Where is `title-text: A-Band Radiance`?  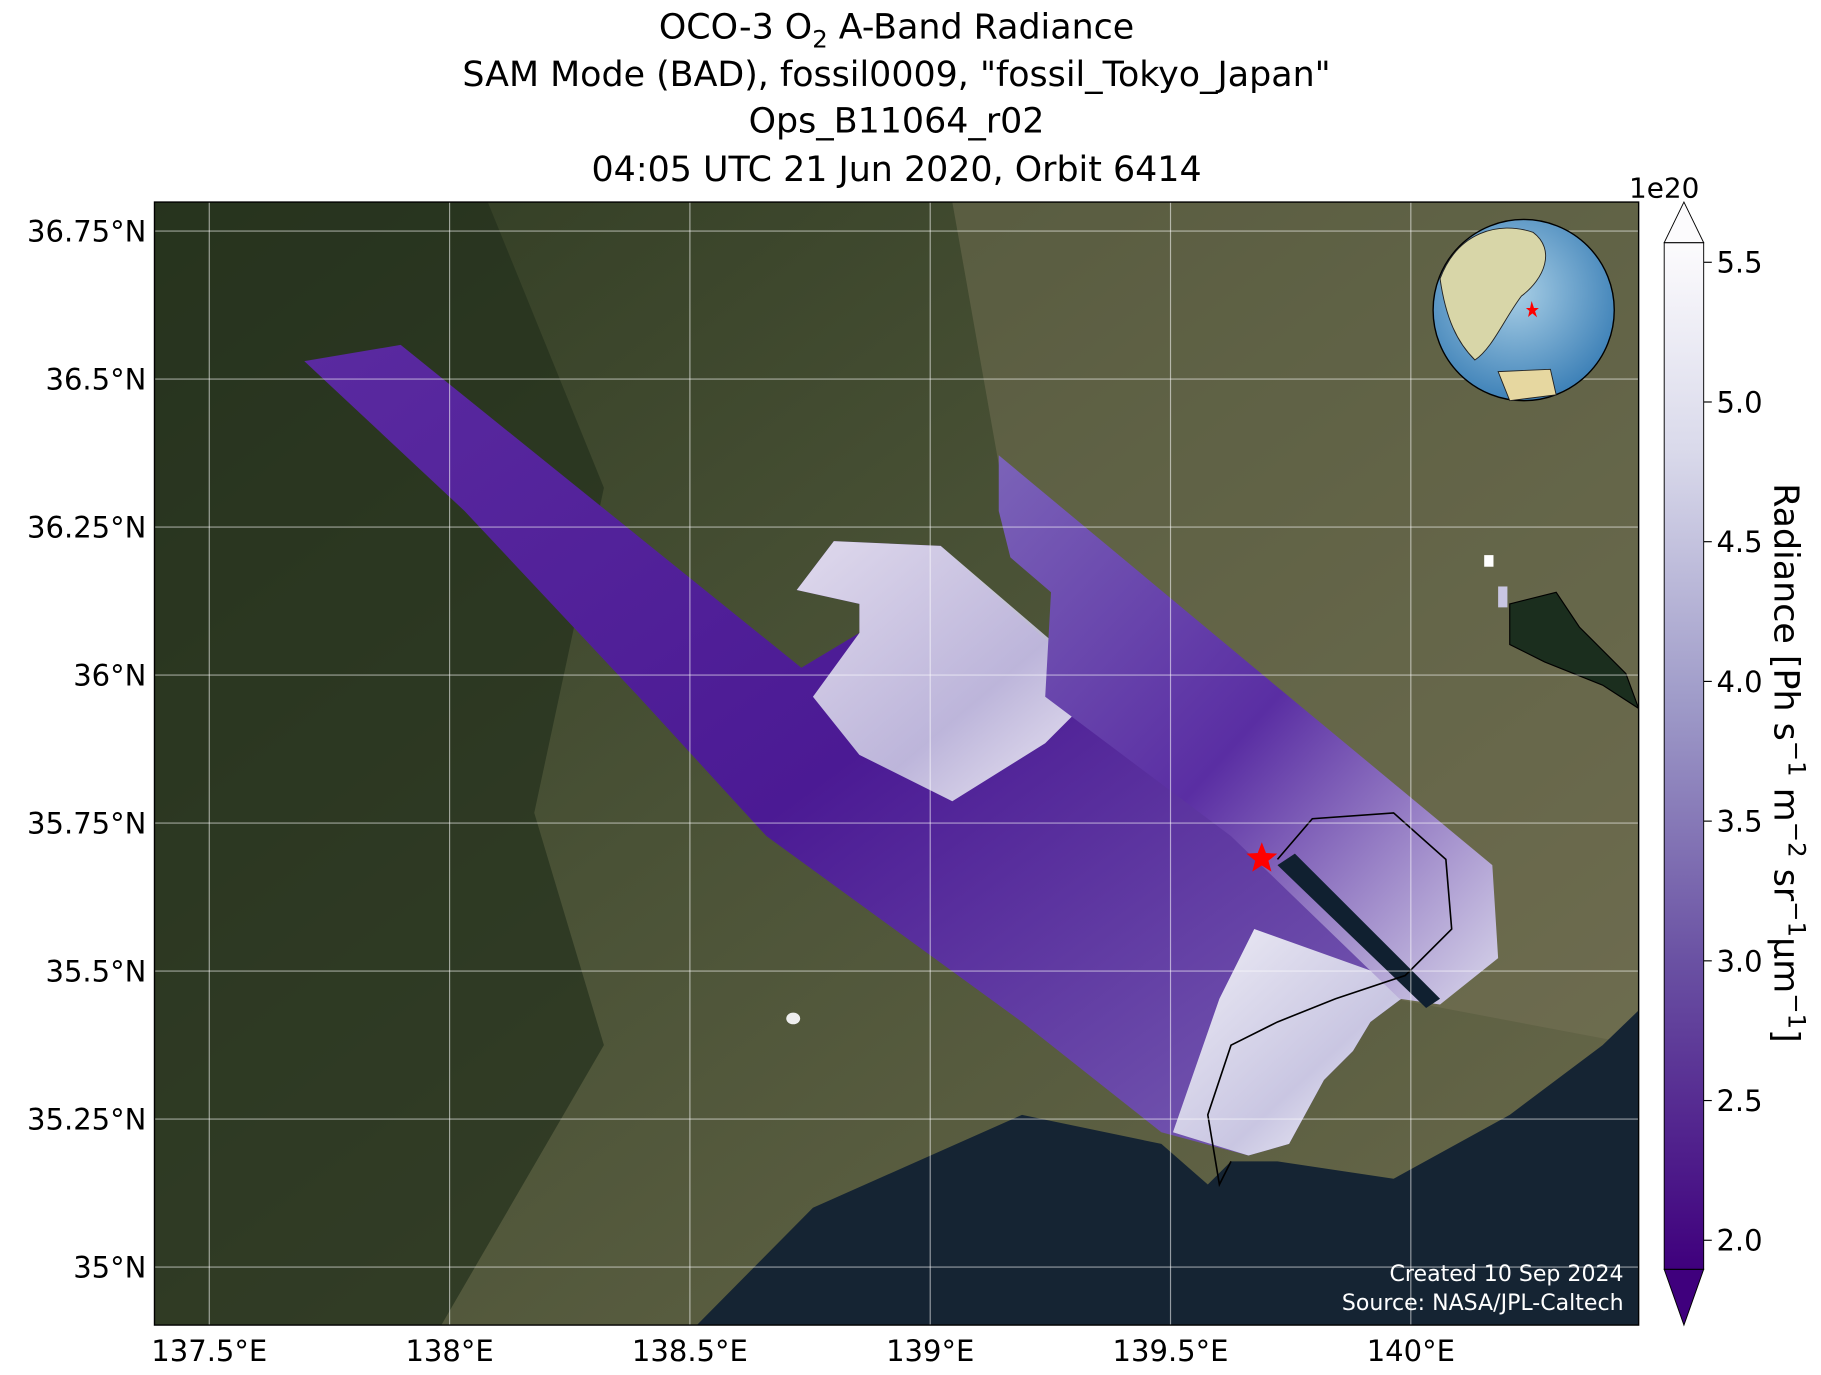
title-text: A-Band Radiance is located at coordinates (981, 27).